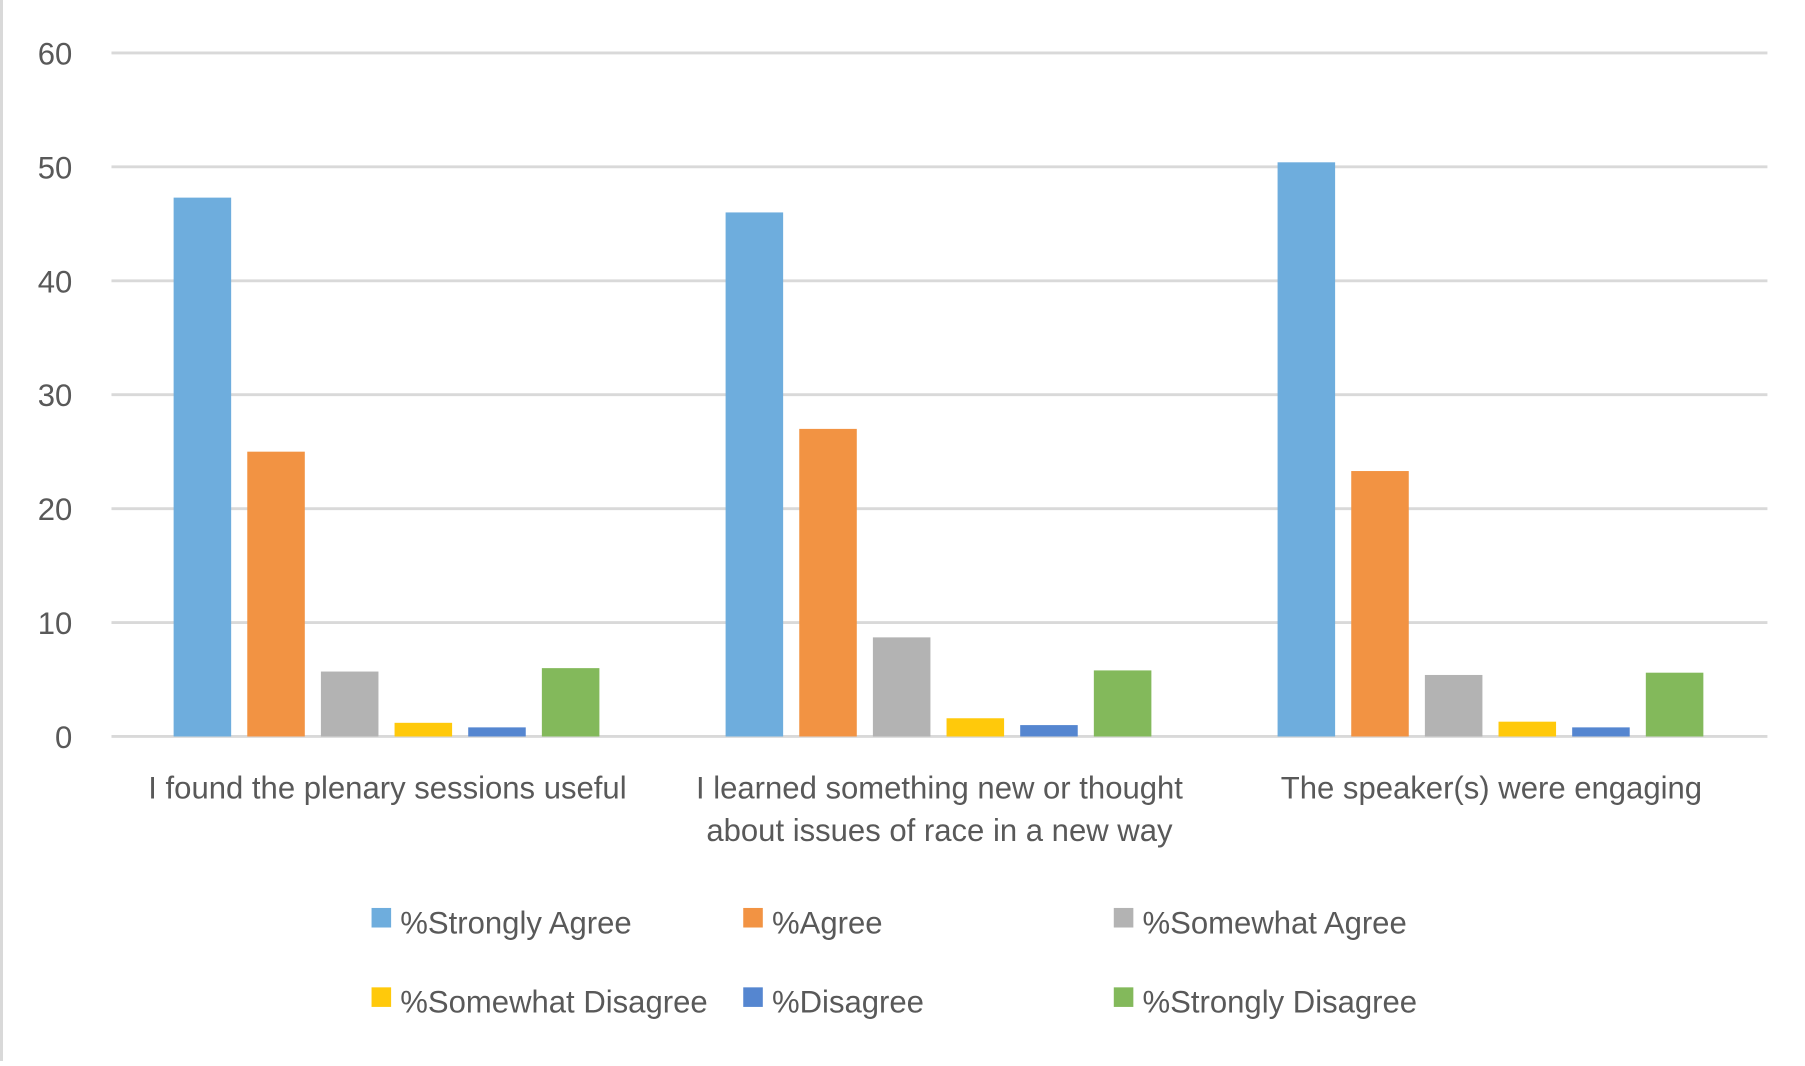  What do you see at coordinates (387, 788) in the screenshot?
I see `x-axis-category-label: I found the plenary sessions useful` at bounding box center [387, 788].